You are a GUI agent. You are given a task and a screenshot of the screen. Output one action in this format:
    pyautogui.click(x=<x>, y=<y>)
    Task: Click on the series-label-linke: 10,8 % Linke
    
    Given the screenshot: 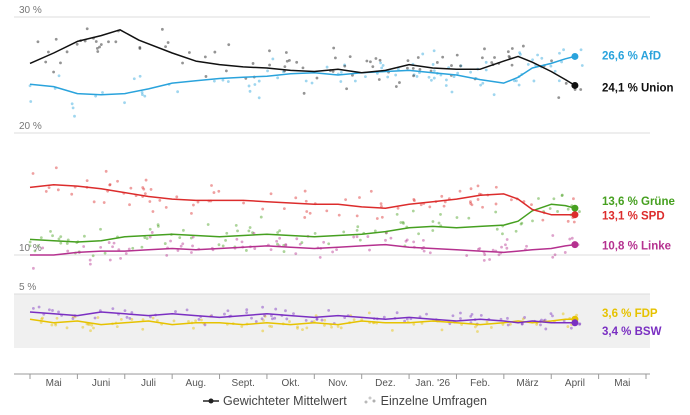 What is the action you would take?
    pyautogui.click(x=636, y=247)
    